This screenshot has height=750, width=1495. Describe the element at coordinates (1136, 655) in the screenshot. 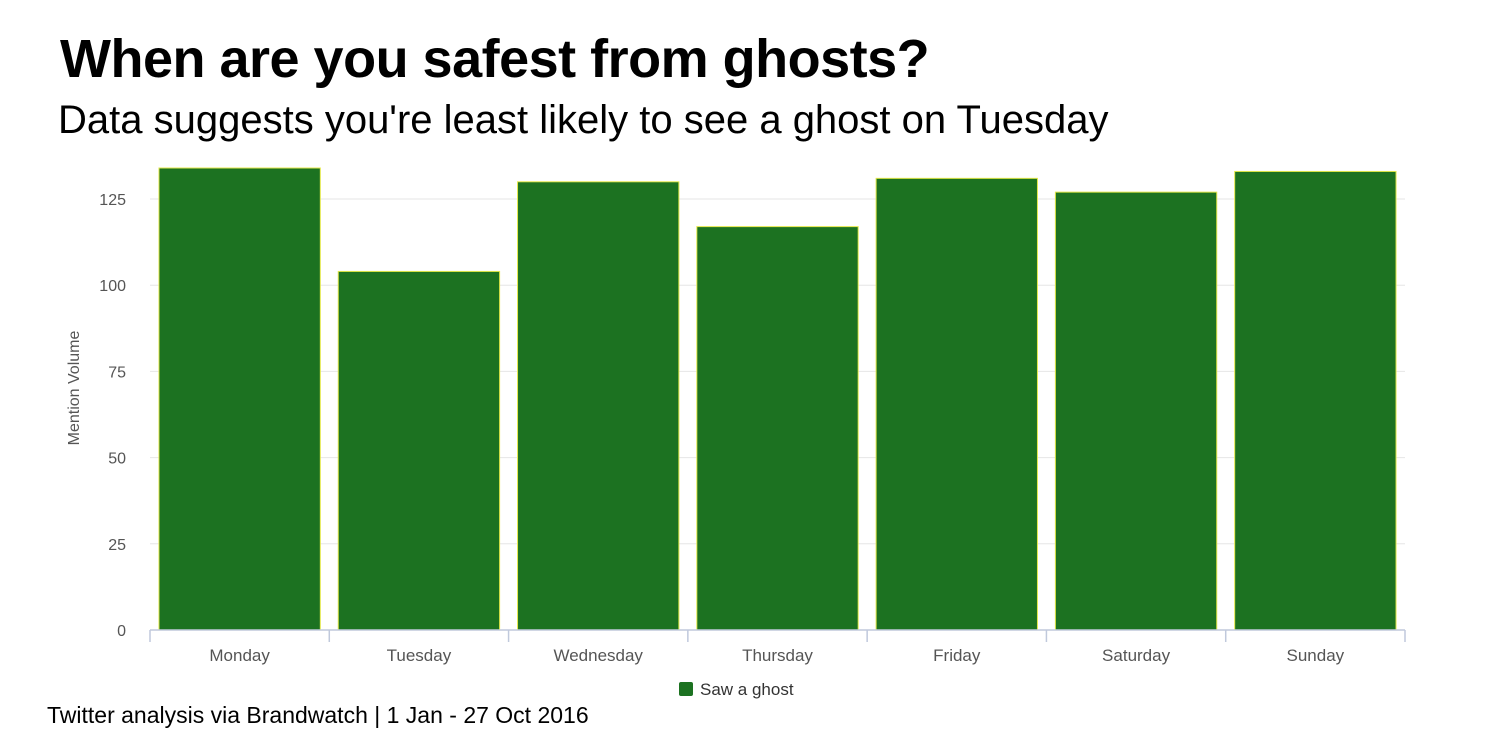

I see `x-tick-label: Saturday` at that location.